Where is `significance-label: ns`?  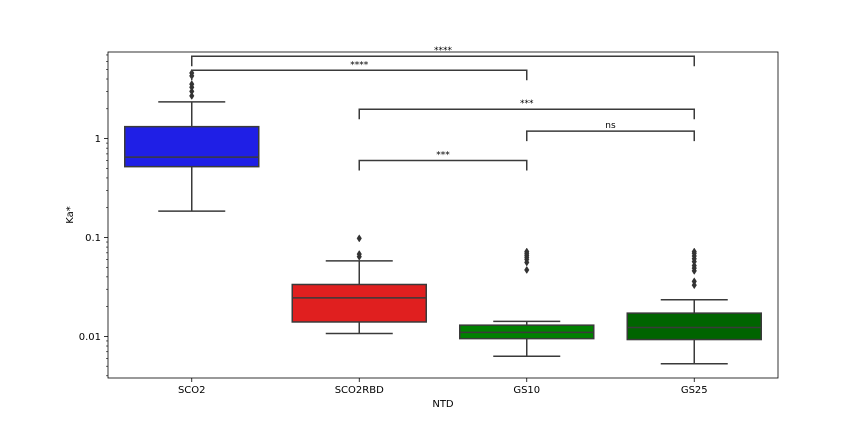
significance-label: ns is located at coordinates (610, 126).